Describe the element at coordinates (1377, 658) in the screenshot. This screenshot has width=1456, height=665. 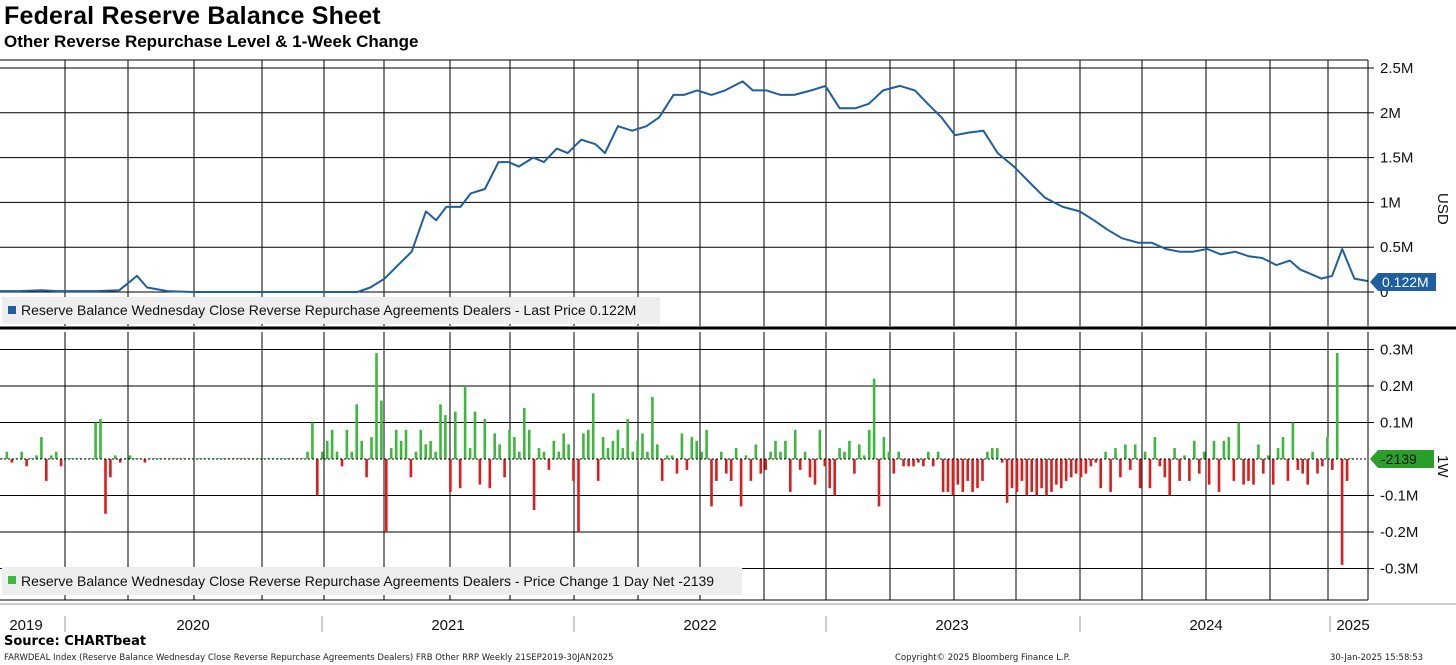
I see `timestamp: 30-Jan-2025 15:58:53` at that location.